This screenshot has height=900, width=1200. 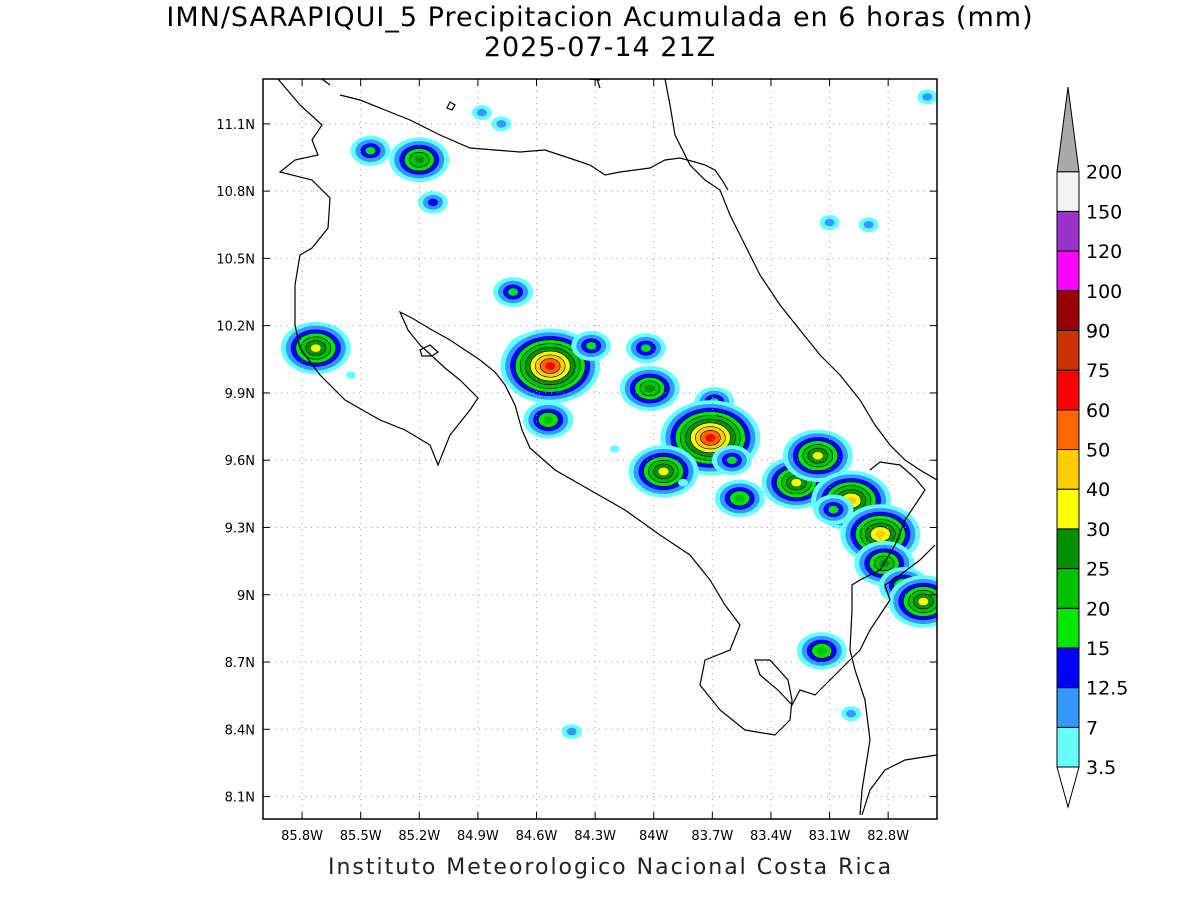 I want to click on nicaragua-border, so click(x=525, y=135).